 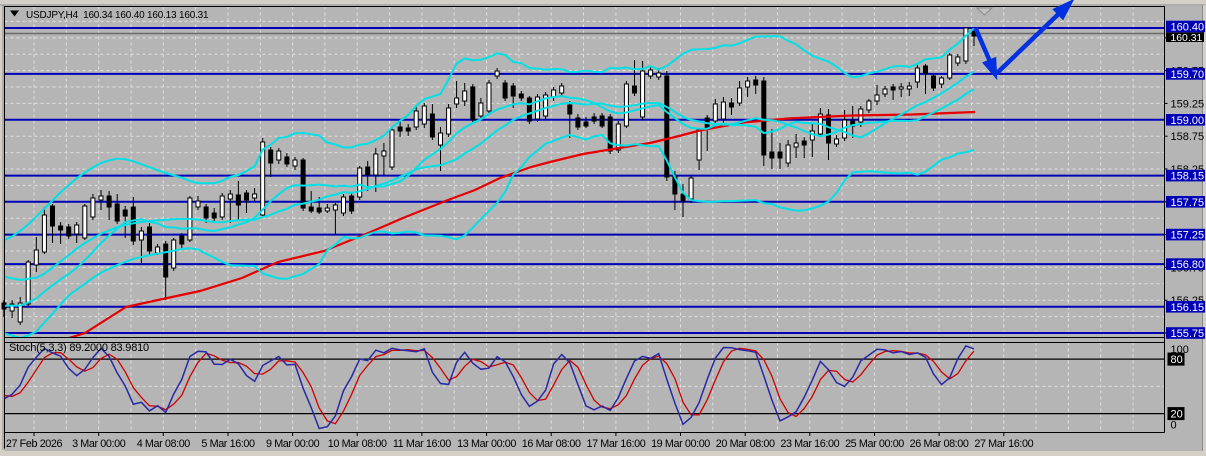 I want to click on svg-text: 10 Mar 08:00, so click(x=357, y=444).